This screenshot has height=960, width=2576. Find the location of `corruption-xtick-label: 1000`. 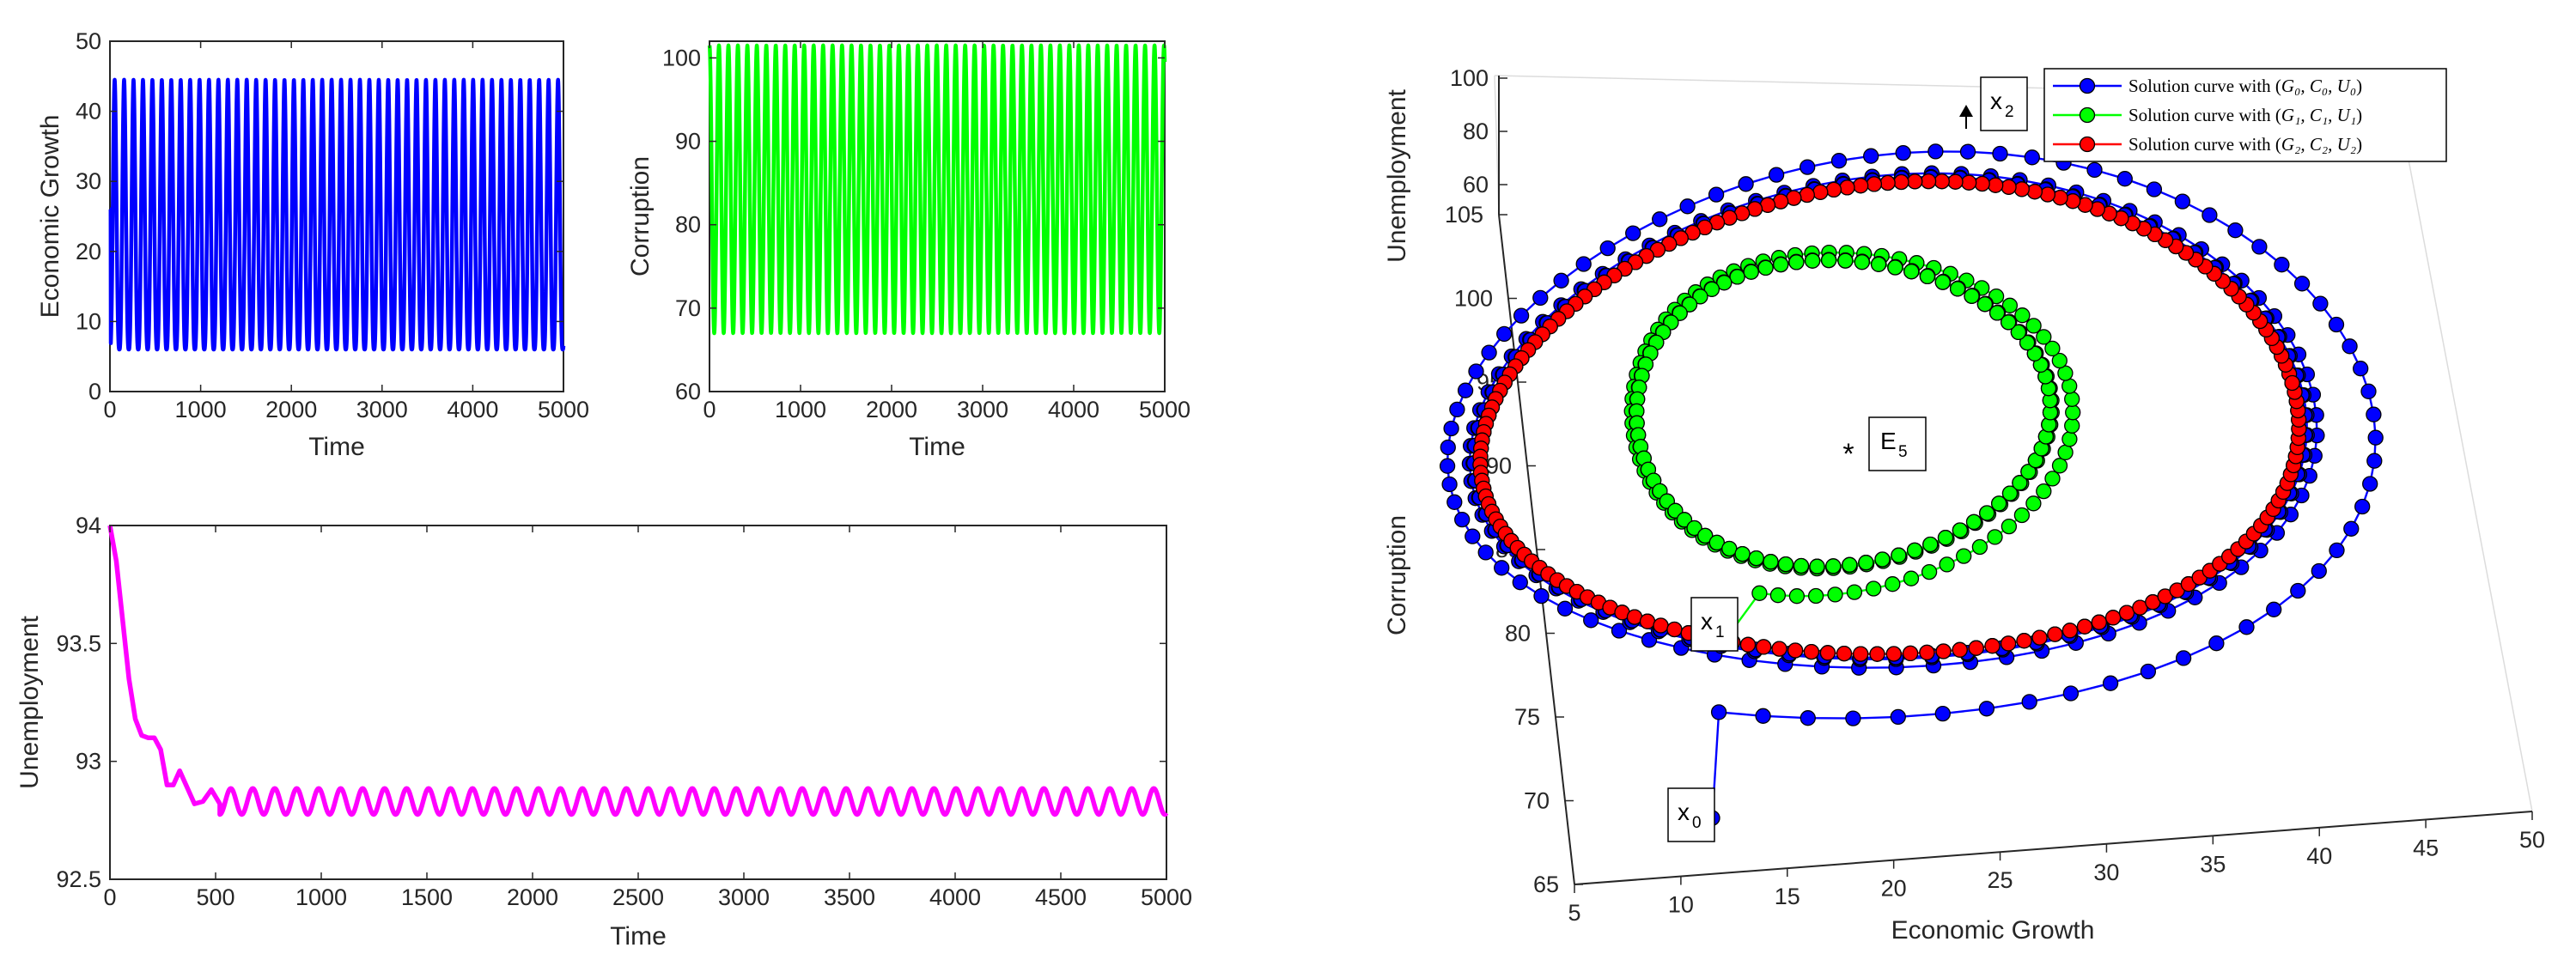

corruption-xtick-label: 1000 is located at coordinates (800, 409).